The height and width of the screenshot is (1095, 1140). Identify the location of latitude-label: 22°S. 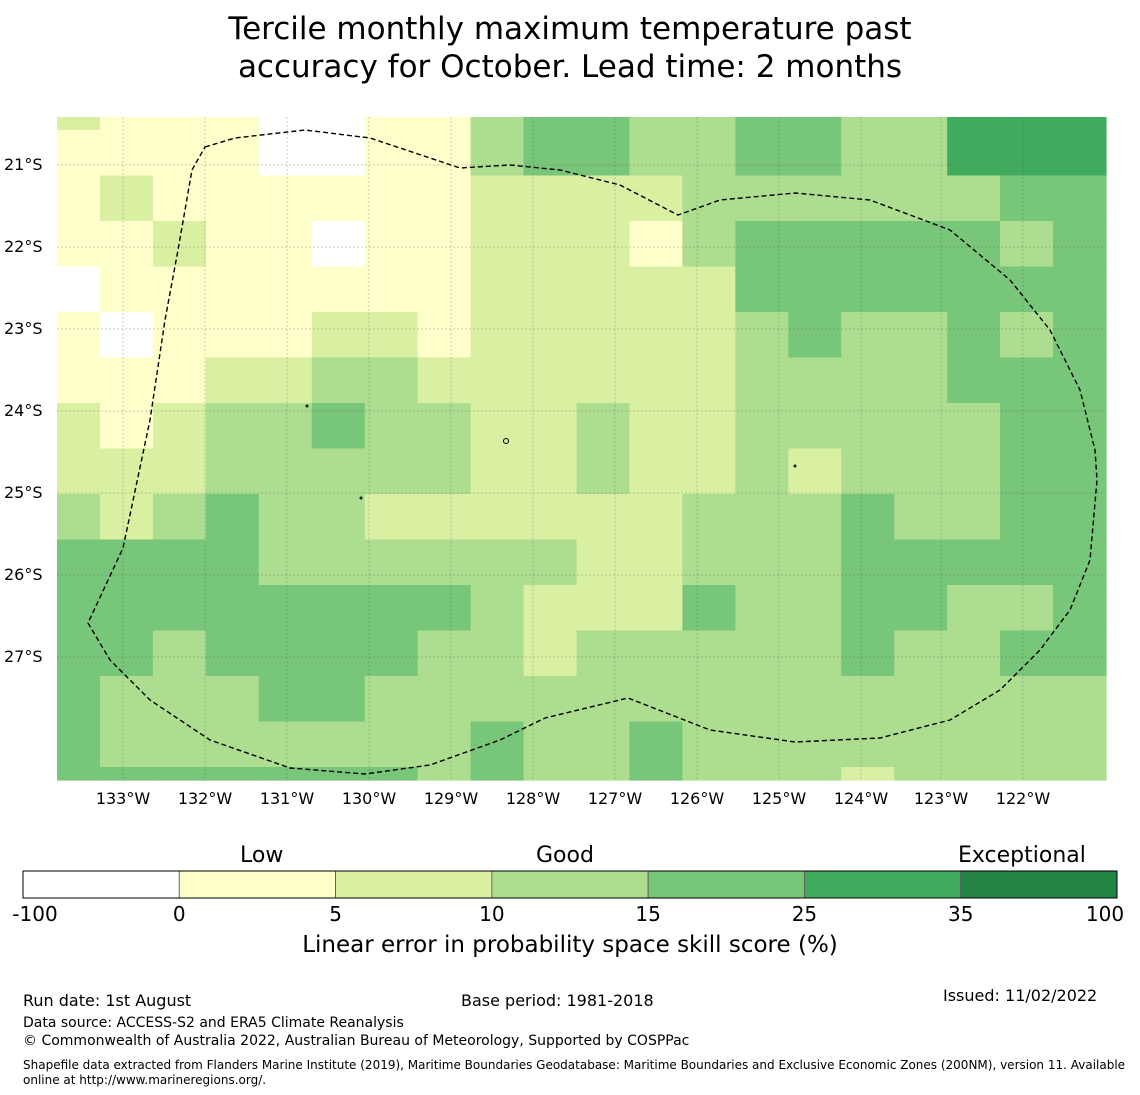
(23, 246).